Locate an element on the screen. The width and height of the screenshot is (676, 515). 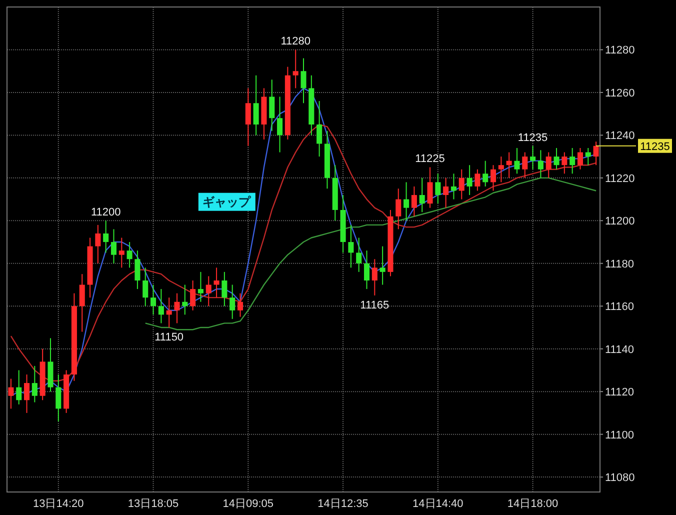
y-tick-label: 11220 is located at coordinates (620, 178).